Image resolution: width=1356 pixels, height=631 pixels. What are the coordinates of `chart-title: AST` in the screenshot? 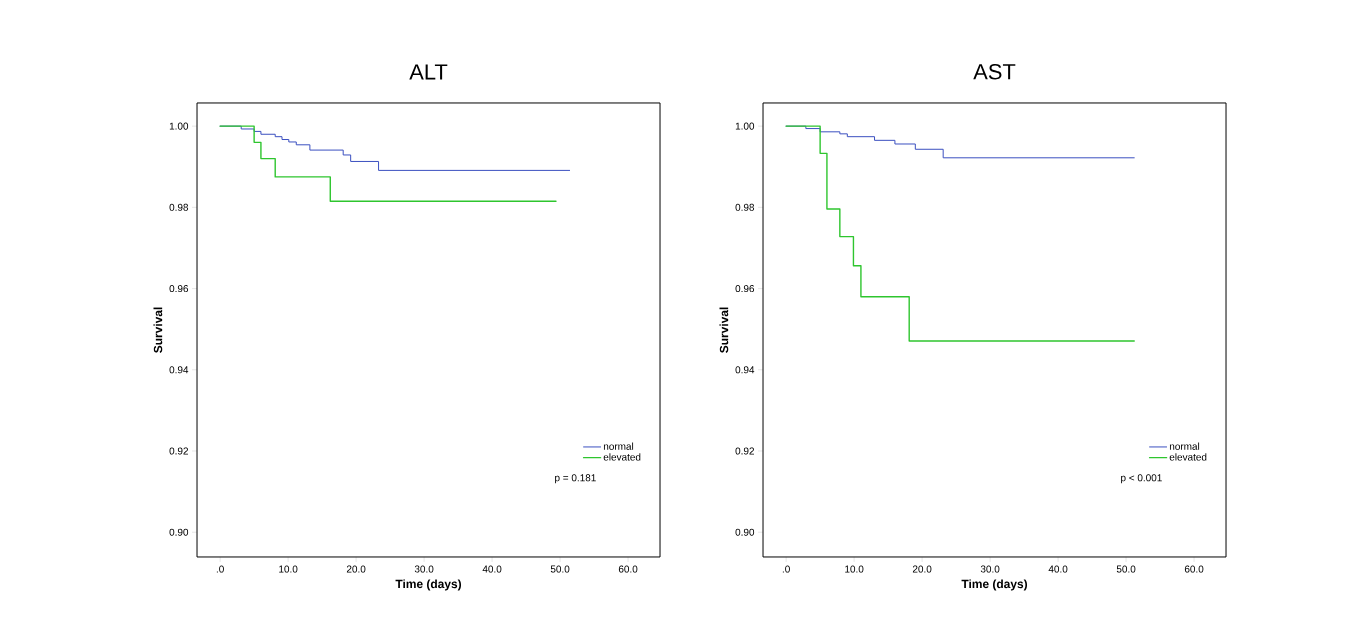 It's located at (994, 71).